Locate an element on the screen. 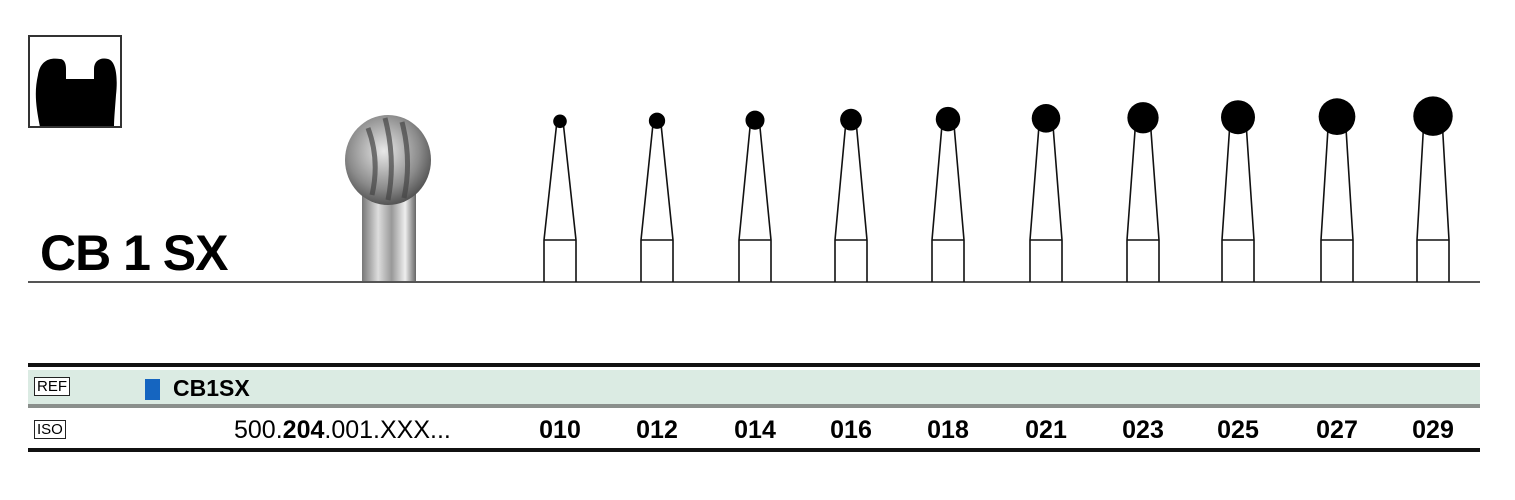 The width and height of the screenshot is (1515, 500). bur-photo is located at coordinates (388, 198).